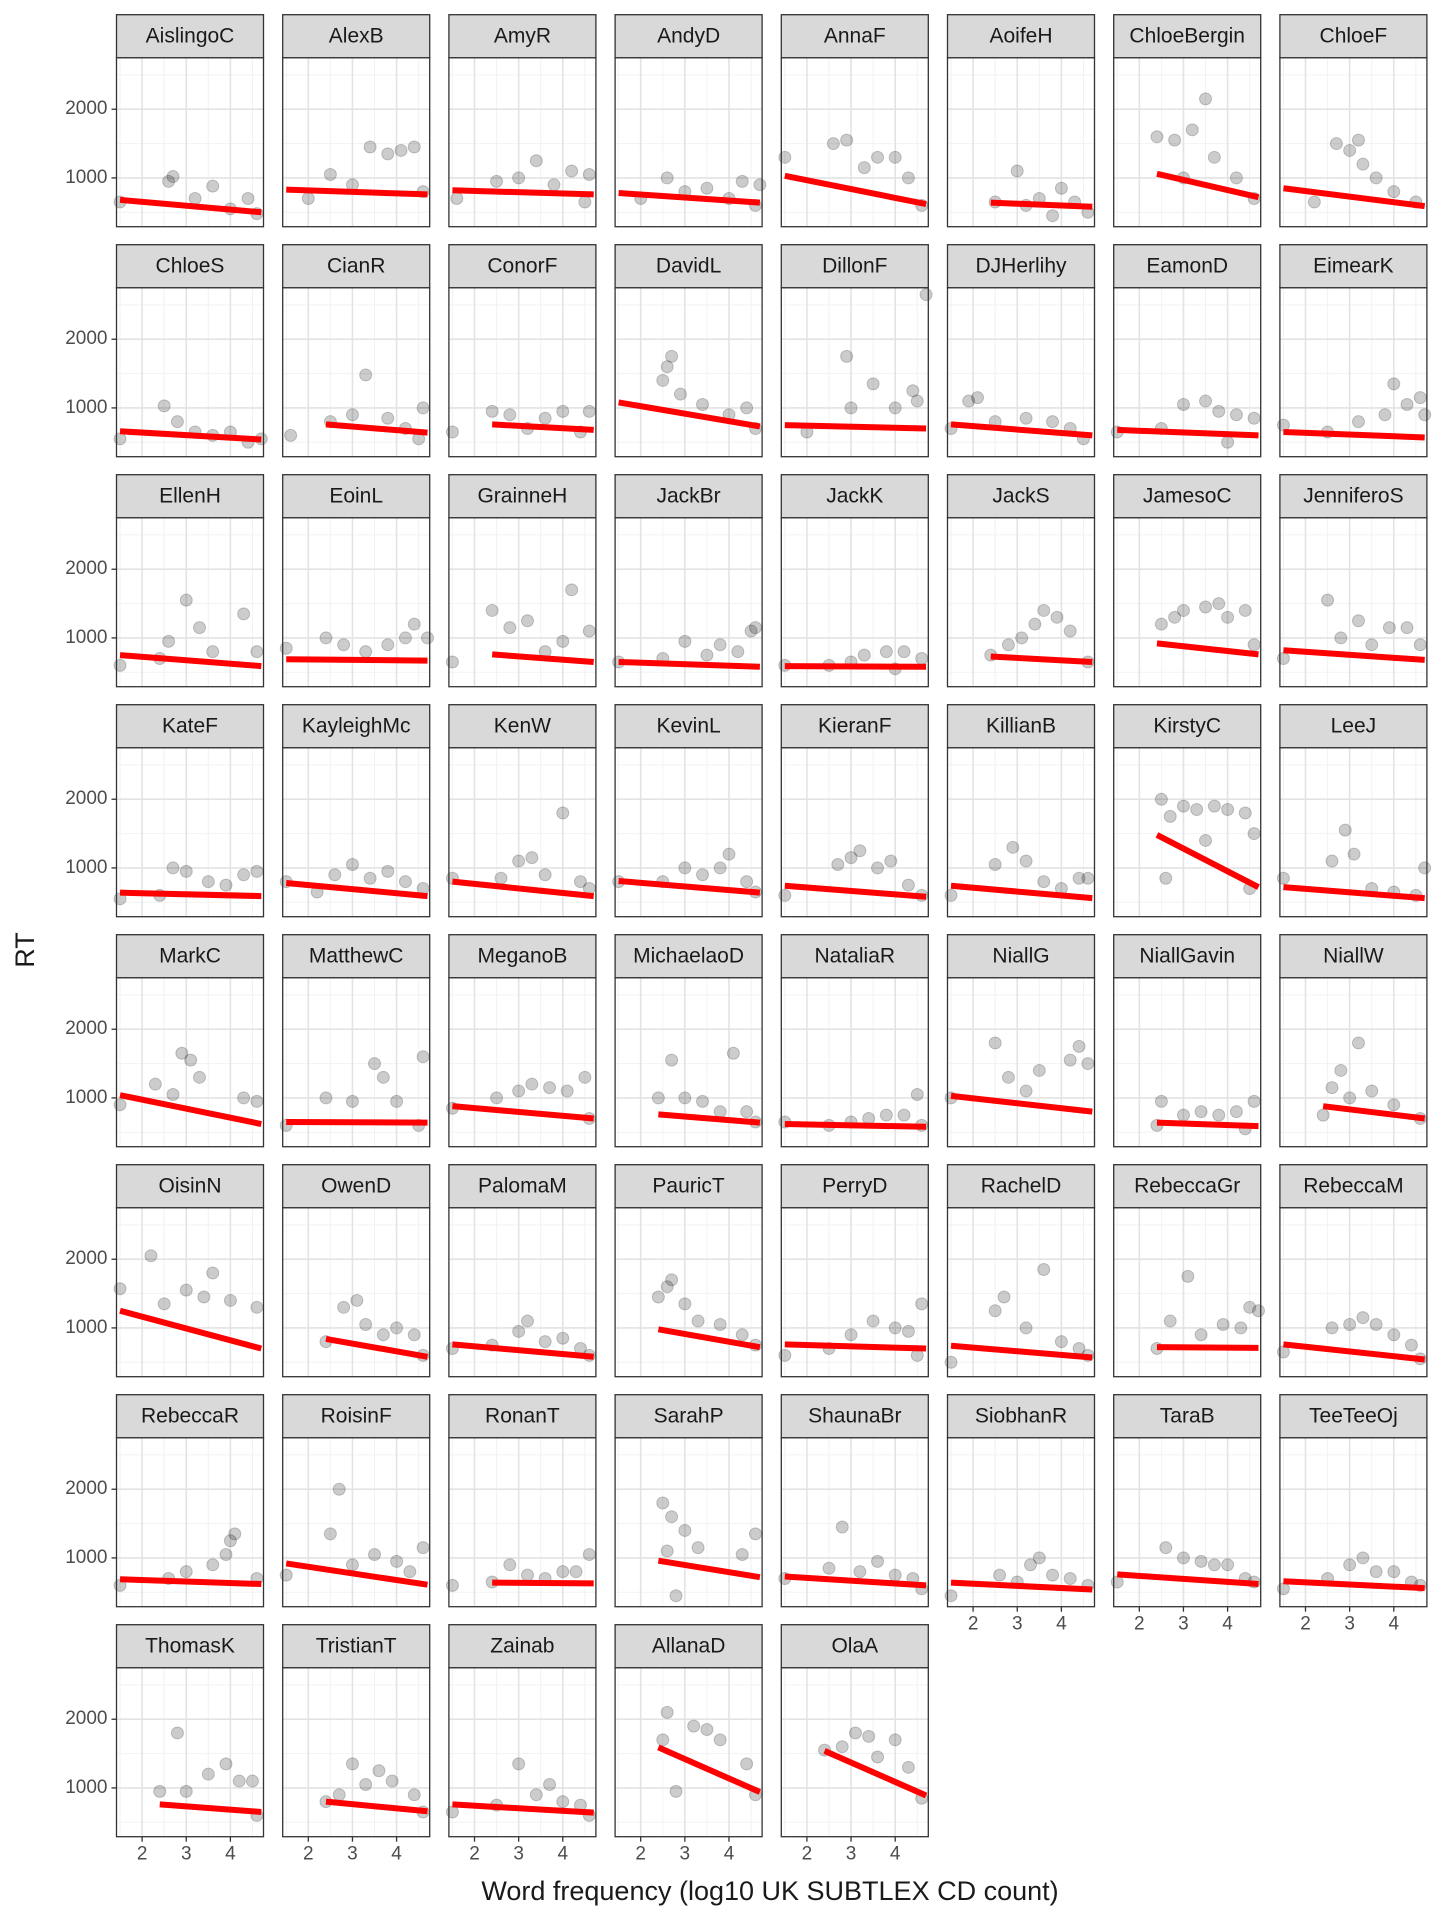 Image resolution: width=1440 pixels, height=1925 pixels. Describe the element at coordinates (688, 36) in the screenshot. I see `strip-label: AndyD` at that location.